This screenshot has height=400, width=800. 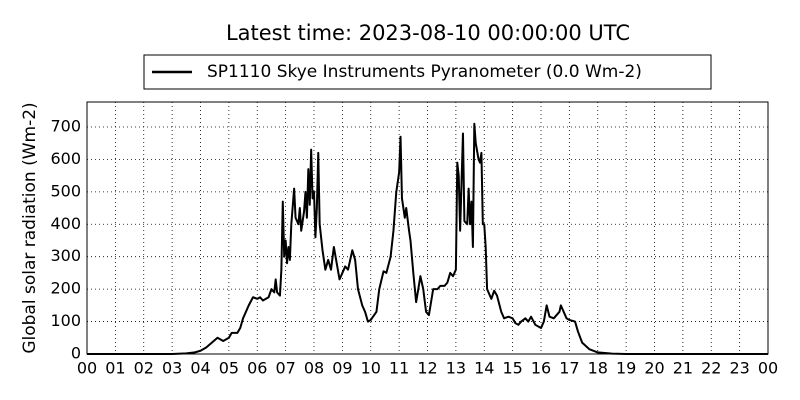 I want to click on y-tick-label: 700, so click(x=65, y=125).